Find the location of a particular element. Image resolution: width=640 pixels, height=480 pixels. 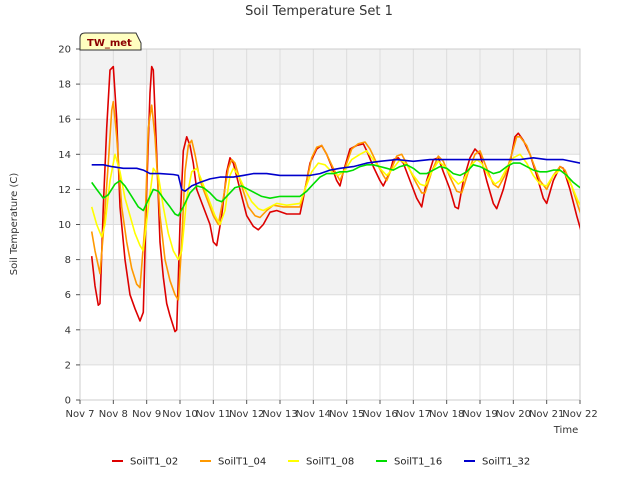

station-badge-label: TW_met is located at coordinates (109, 43).